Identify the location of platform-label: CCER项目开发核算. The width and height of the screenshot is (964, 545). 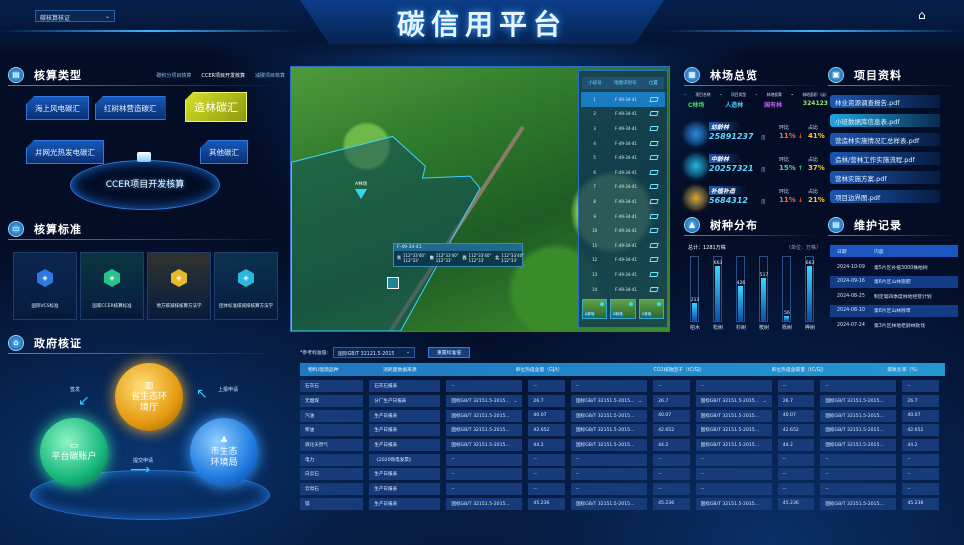
(145, 185).